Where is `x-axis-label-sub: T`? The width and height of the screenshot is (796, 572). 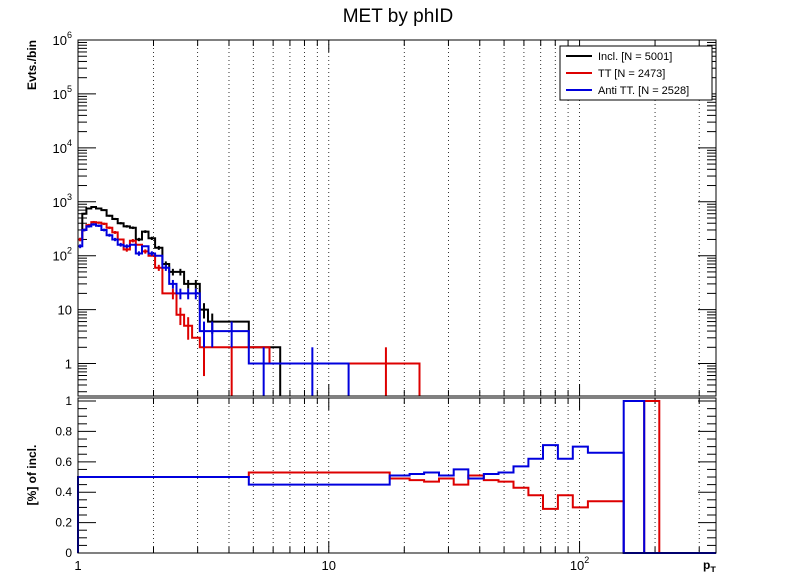
x-axis-label-sub: T is located at coordinates (713, 568).